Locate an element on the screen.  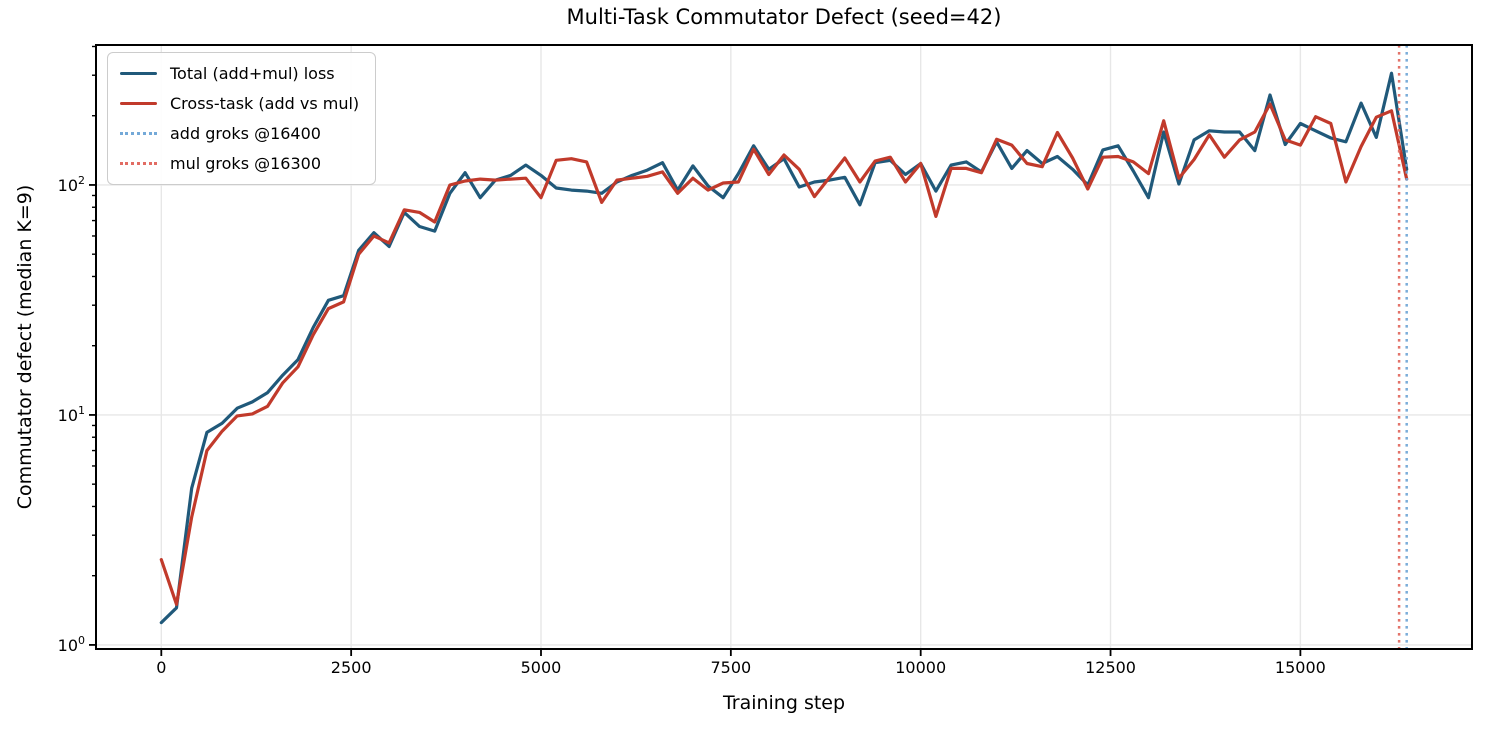
x-tick-label: 10000 is located at coordinates (920, 667).